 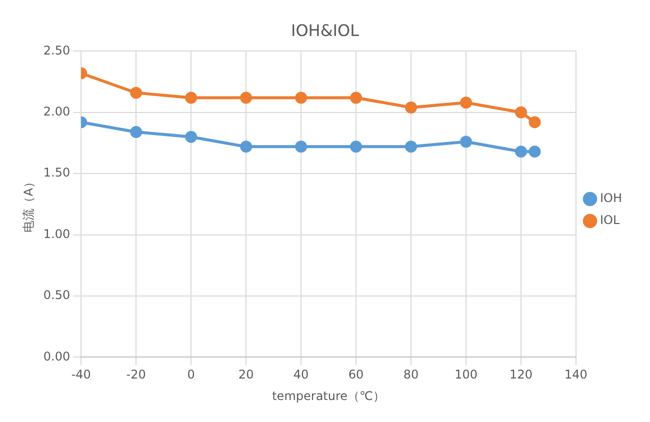 I want to click on y-tick-label: 1.00, so click(x=56, y=233).